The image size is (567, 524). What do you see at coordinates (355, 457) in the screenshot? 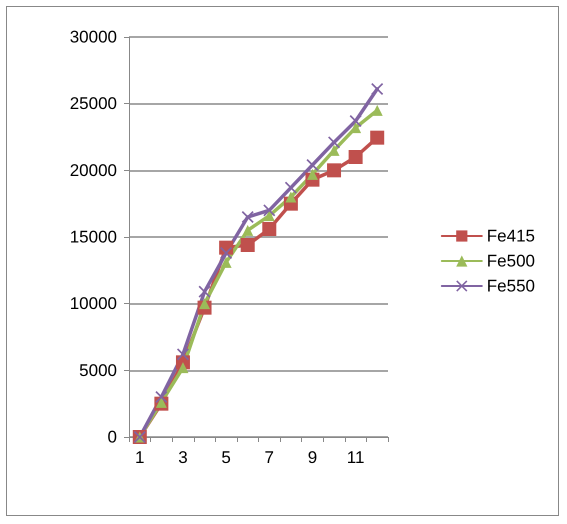
I see `x-tick-label: 11` at bounding box center [355, 457].